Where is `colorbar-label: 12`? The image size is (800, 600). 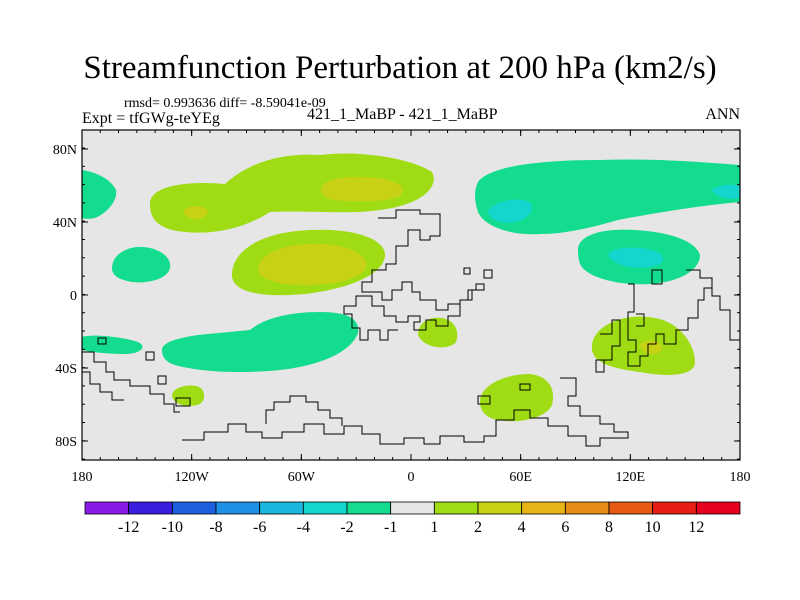 colorbar-label: 12 is located at coordinates (696, 527).